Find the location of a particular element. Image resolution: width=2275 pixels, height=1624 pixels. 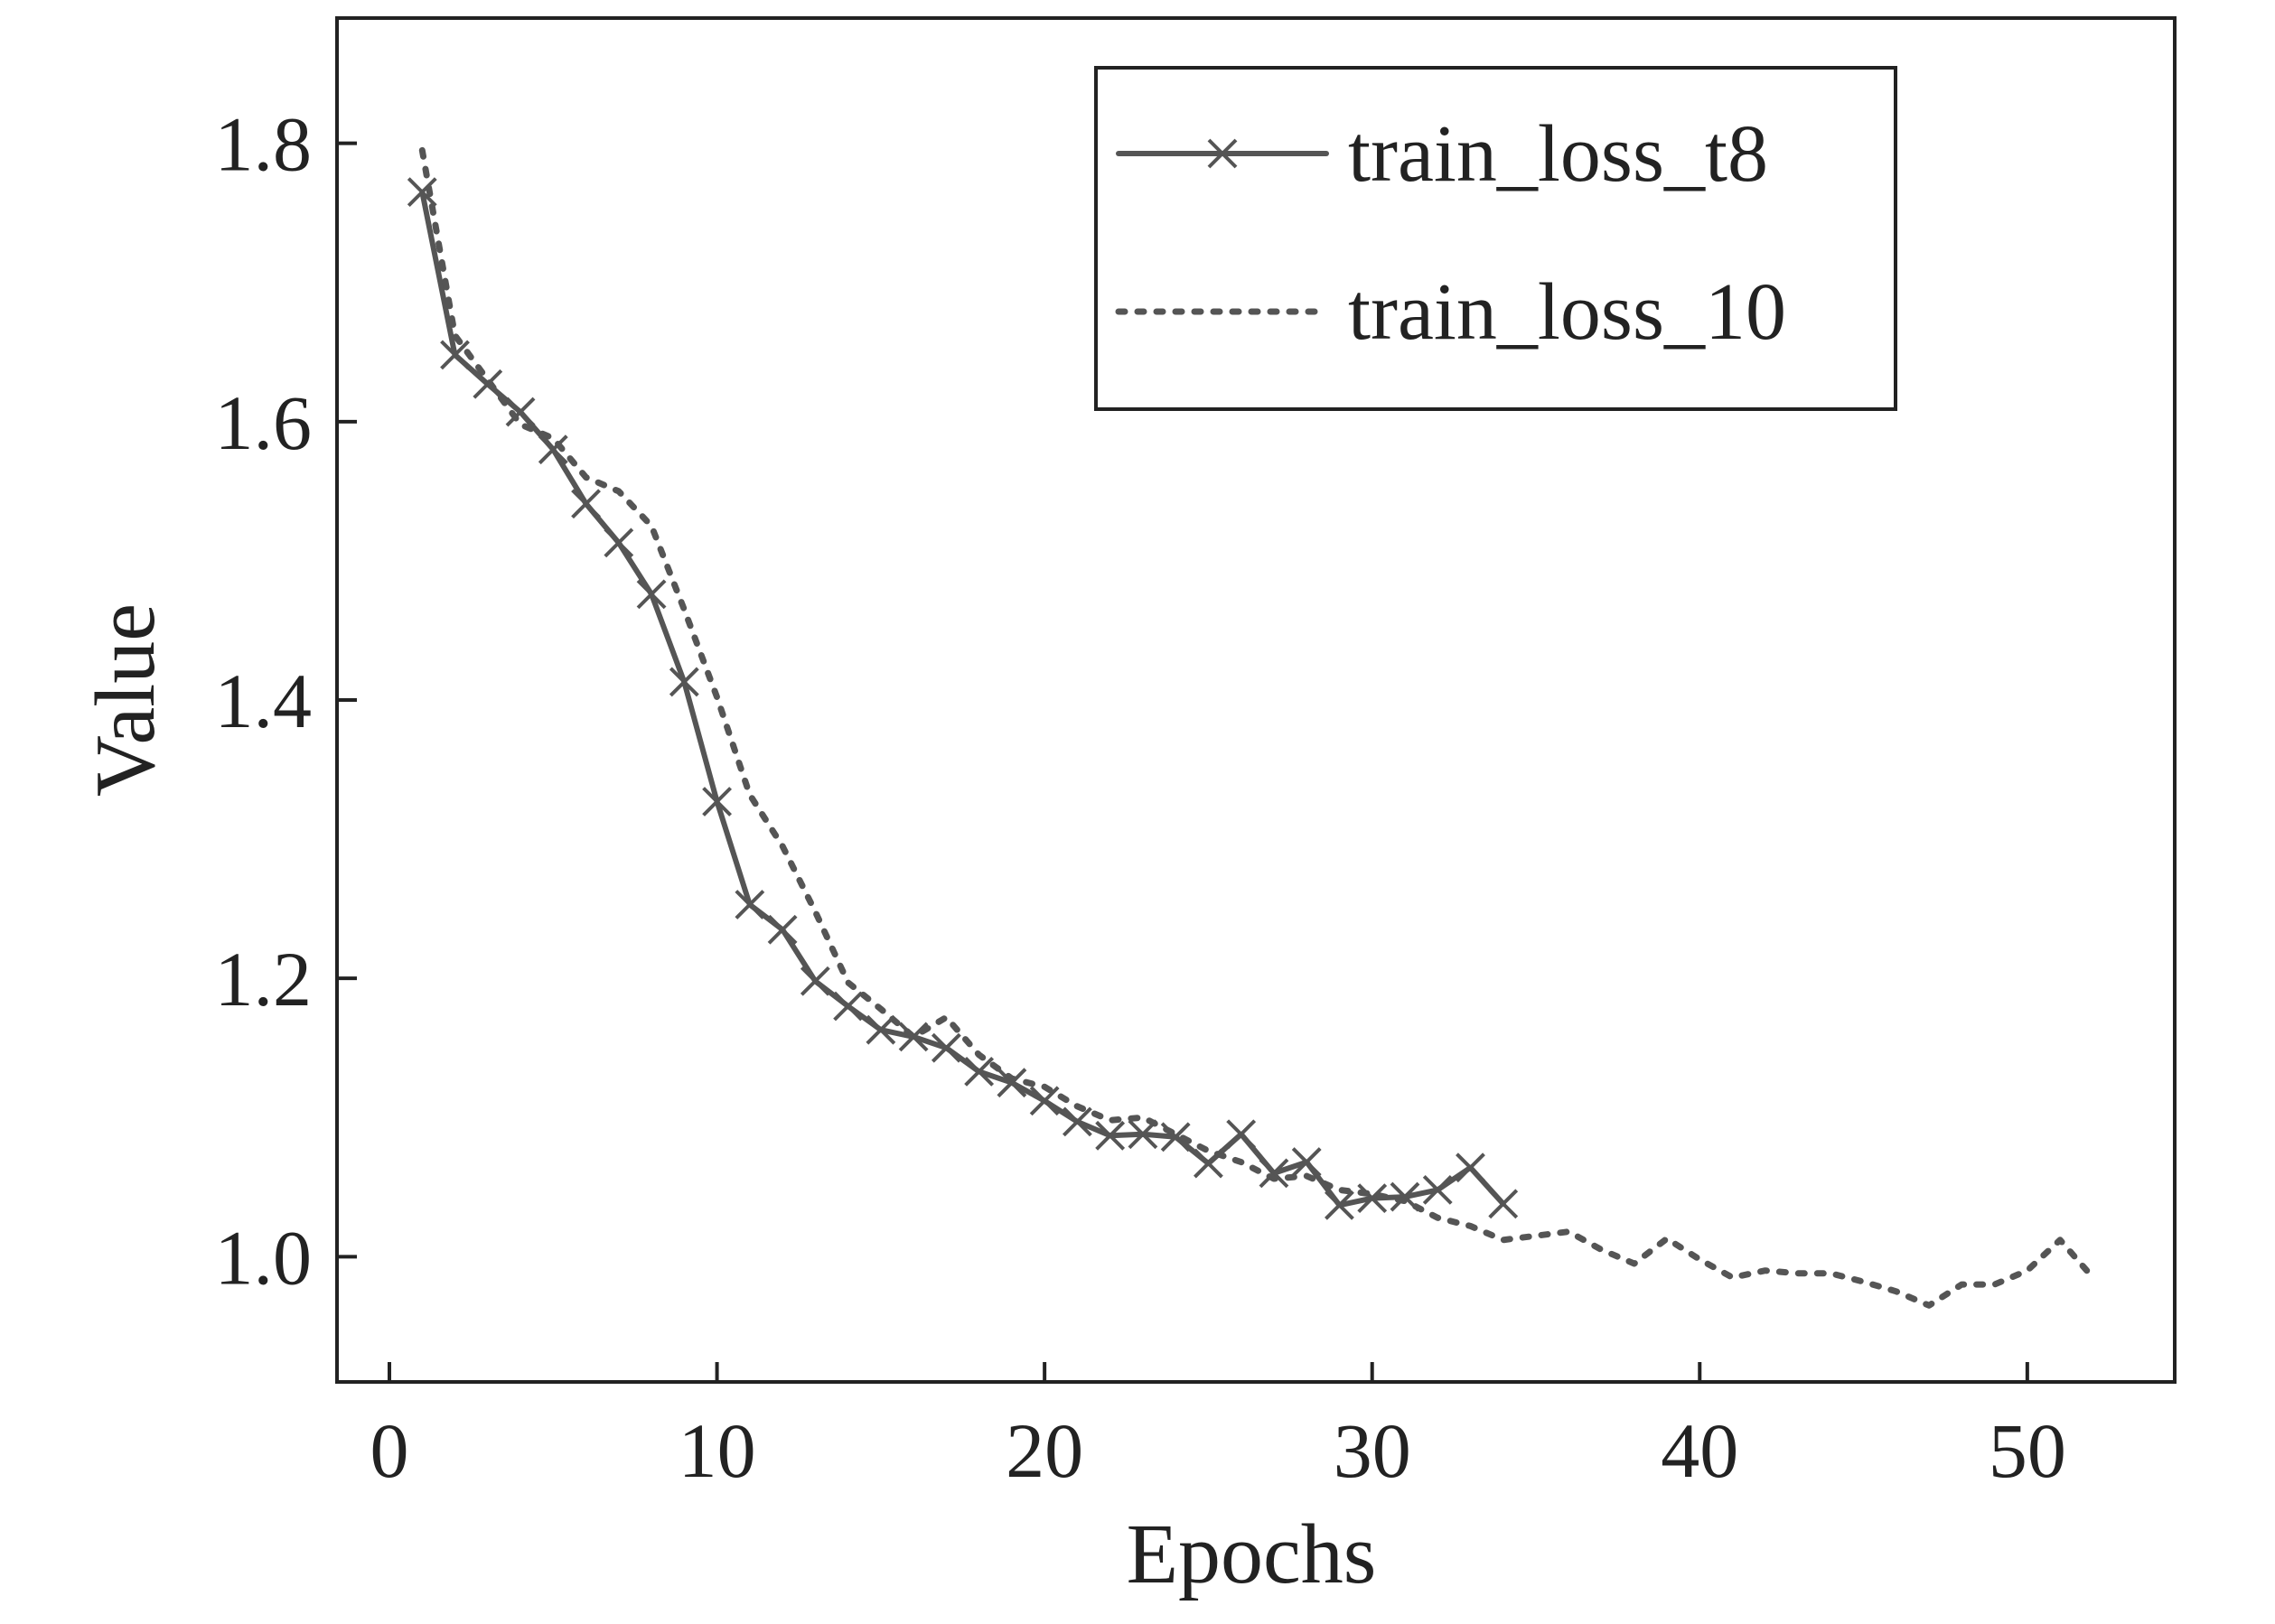

x-tick-label: 10 is located at coordinates (717, 1450).